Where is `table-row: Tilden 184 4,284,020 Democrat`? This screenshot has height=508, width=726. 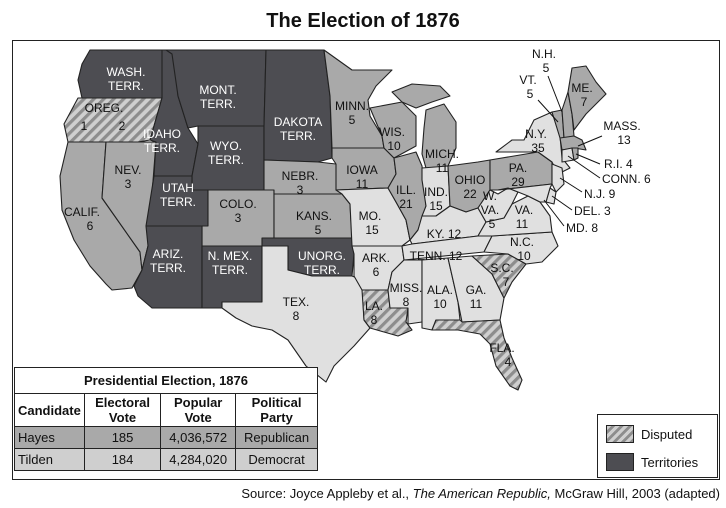
table-row: Tilden 184 4,284,020 Democrat is located at coordinates (166, 459).